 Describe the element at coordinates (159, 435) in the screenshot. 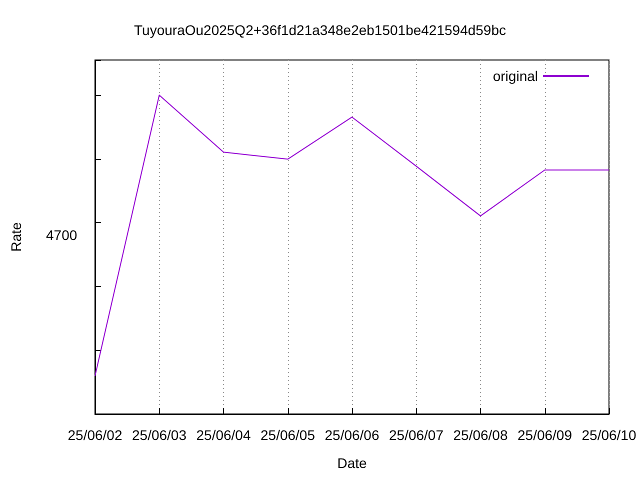

I see `x-tick-label: 25/06/03` at that location.